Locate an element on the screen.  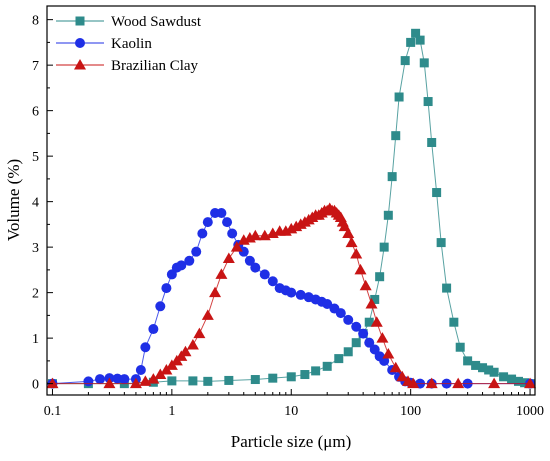
x-tick-label: 0.1 is located at coordinates (53, 411).